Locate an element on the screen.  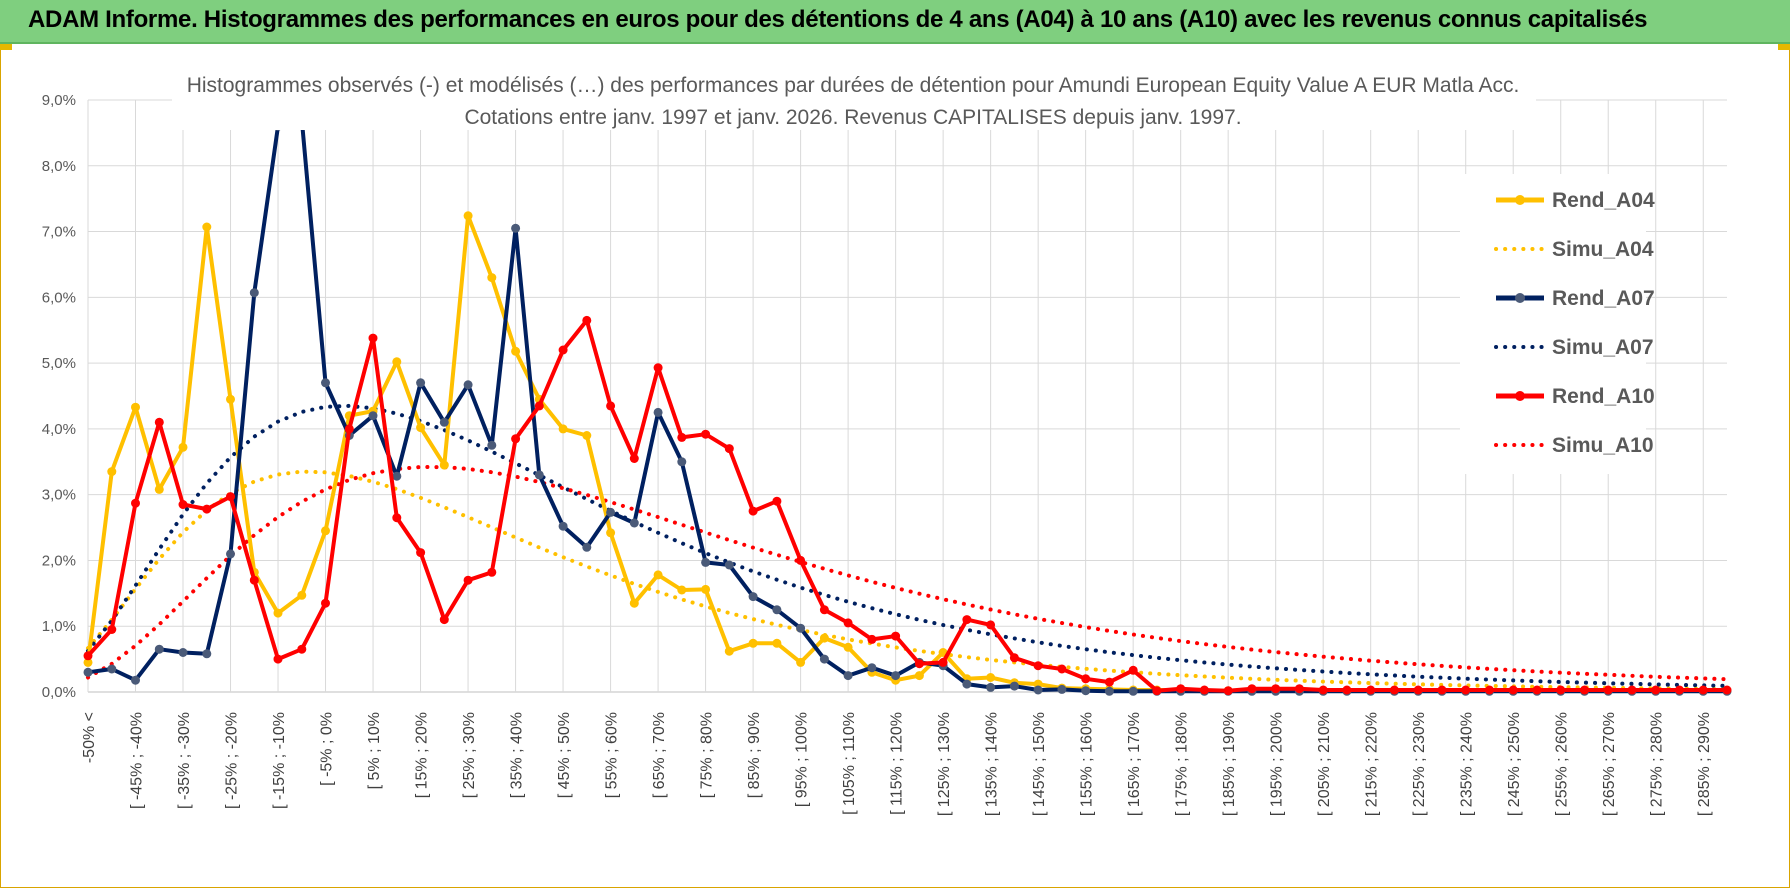
x-tick-label: -50% < is located at coordinates (89, 737).